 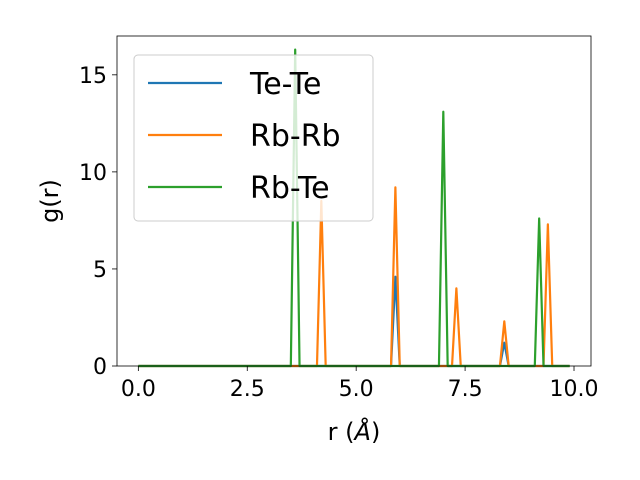 What do you see at coordinates (100, 270) in the screenshot?
I see `y-tick-label: 5` at bounding box center [100, 270].